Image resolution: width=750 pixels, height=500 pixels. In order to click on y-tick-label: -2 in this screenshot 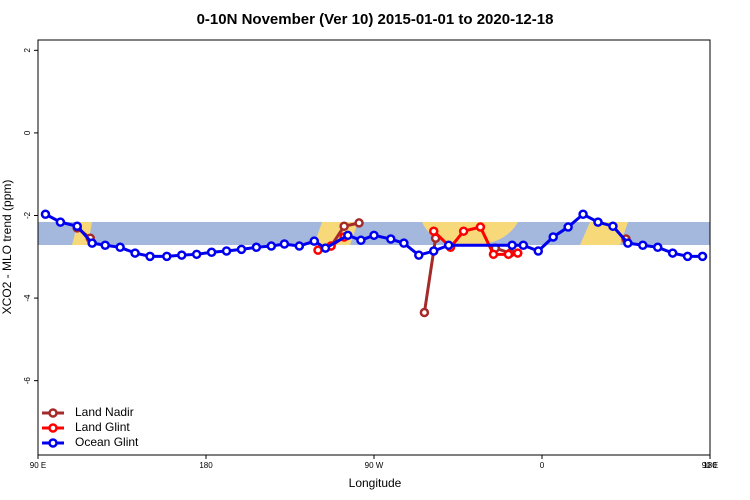, I will do `click(27, 215)`.